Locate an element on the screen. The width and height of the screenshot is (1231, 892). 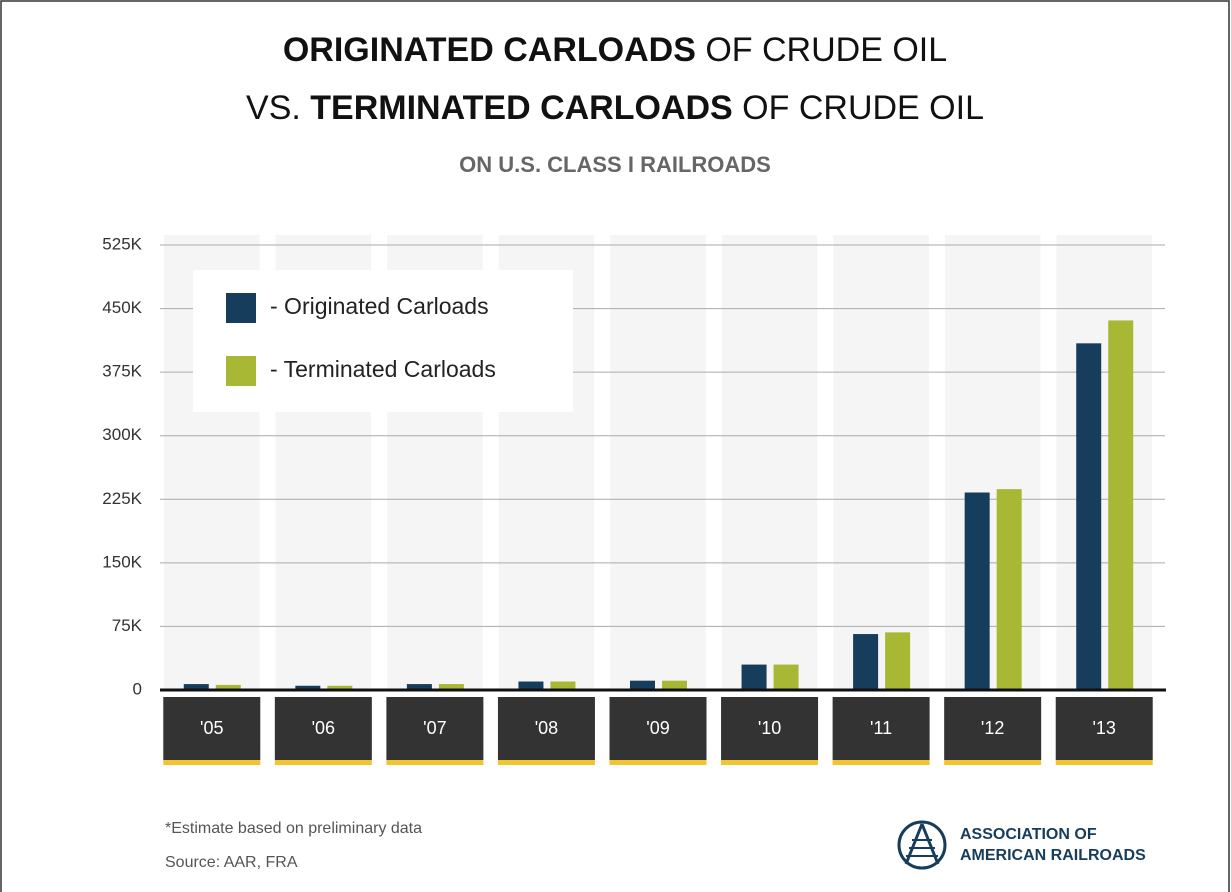
legend-label: - Originated Carloads is located at coordinates (379, 306).